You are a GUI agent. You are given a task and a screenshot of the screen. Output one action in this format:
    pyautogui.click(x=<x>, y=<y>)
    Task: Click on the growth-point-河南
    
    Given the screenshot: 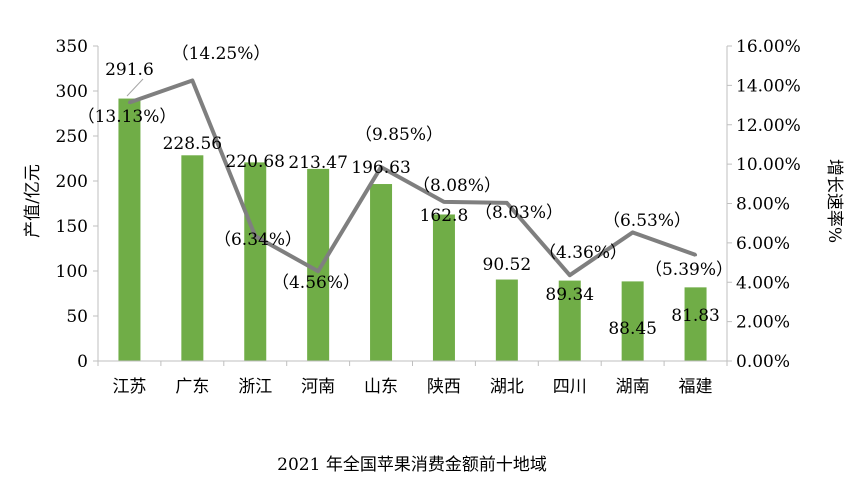 What is the action you would take?
    pyautogui.click(x=318, y=271)
    